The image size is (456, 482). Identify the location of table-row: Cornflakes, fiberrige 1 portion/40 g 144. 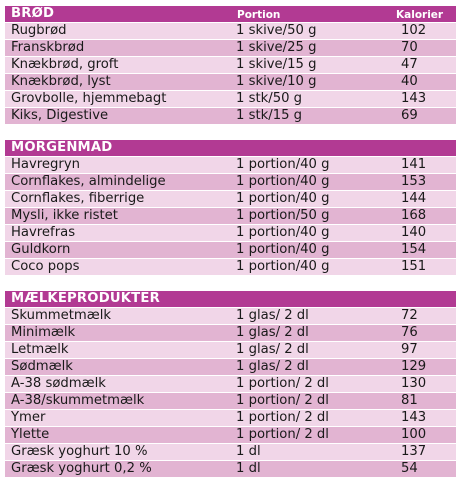
(230, 199).